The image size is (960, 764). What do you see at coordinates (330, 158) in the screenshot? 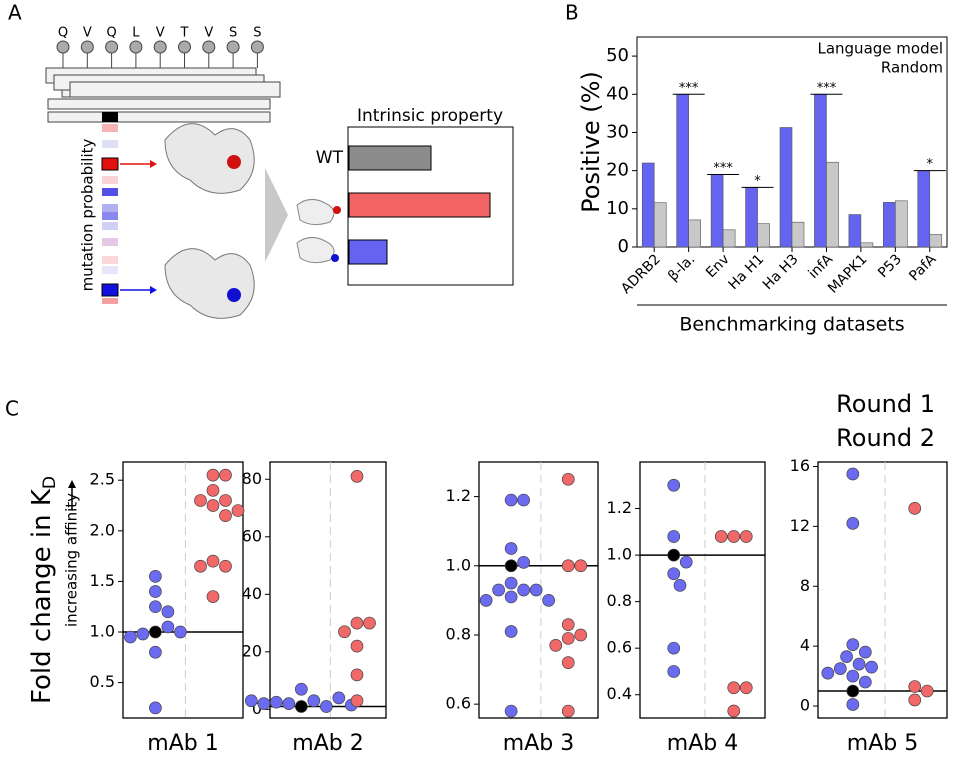
I see `wt-label: WT` at bounding box center [330, 158].